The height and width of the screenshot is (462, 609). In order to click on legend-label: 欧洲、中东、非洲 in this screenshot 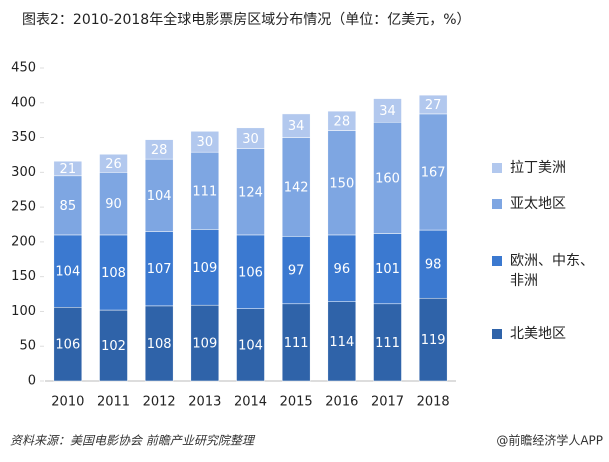, I will do `click(552, 271)`.